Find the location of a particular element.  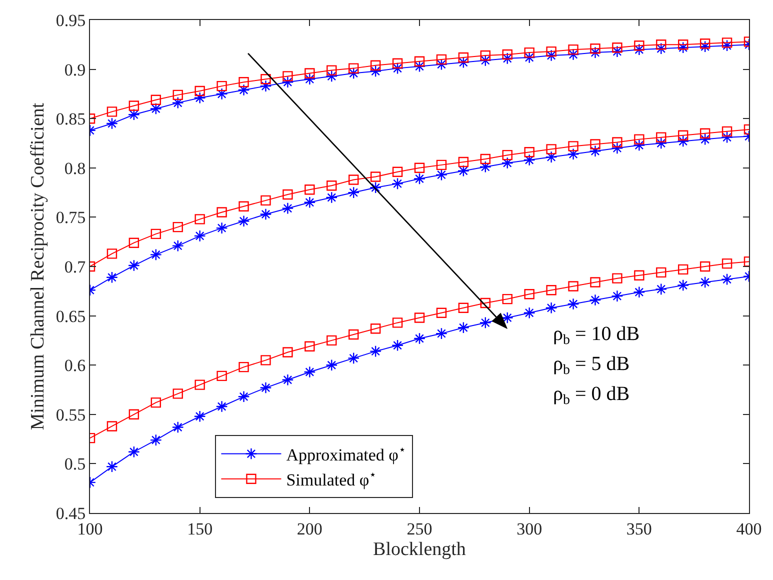

y-tick-label: 0.65 is located at coordinates (71, 316).